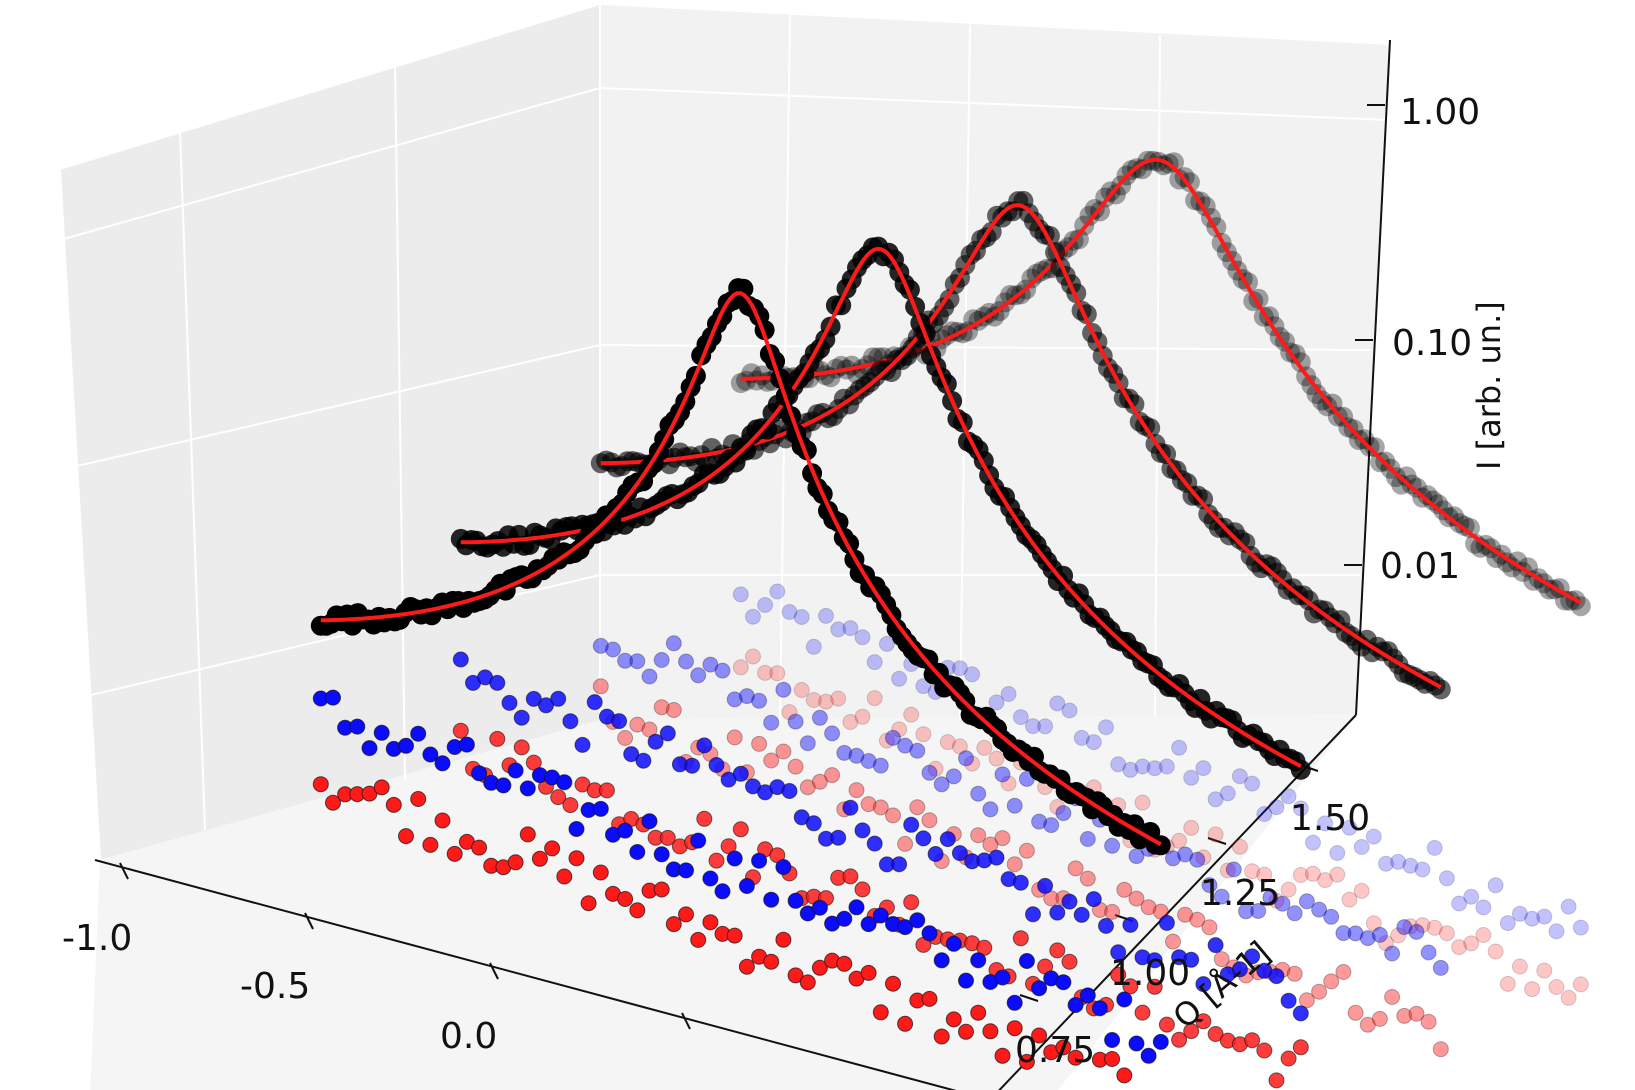 Image resolution: width=1635 pixels, height=1090 pixels. Describe the element at coordinates (1157, 375) in the screenshot. I see `grid-line` at that location.